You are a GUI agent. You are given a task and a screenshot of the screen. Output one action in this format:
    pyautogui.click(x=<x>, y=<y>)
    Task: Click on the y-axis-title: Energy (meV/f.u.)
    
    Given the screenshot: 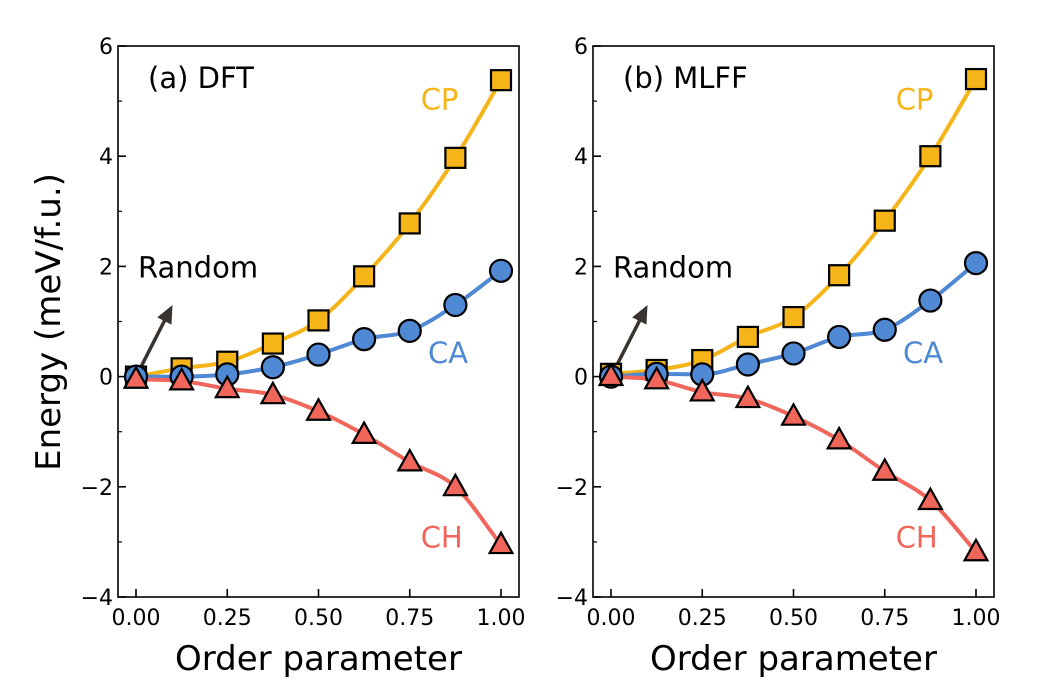 What is the action you would take?
    pyautogui.click(x=49, y=322)
    